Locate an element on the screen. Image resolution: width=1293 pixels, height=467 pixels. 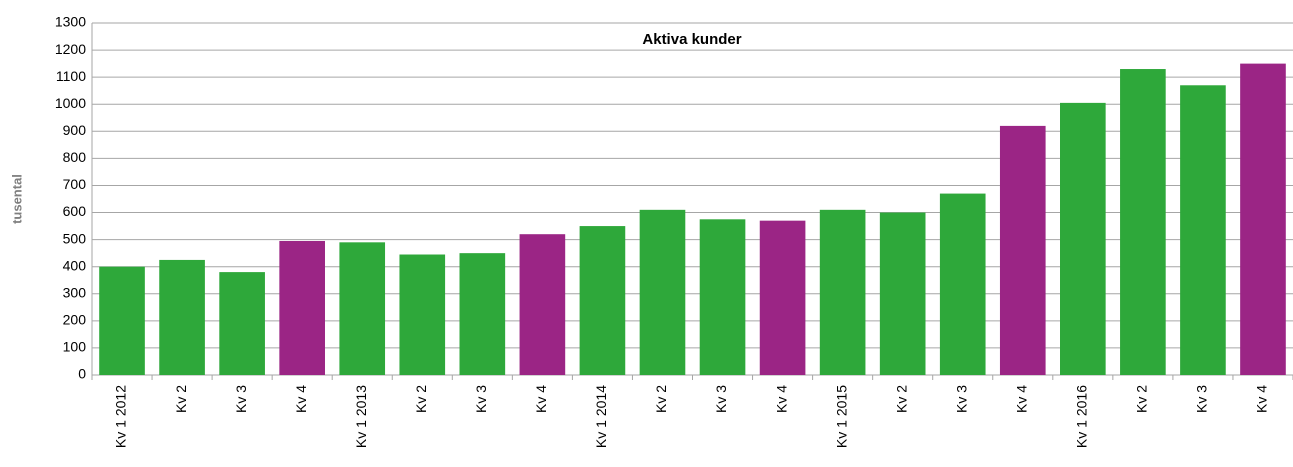
chart-title: Aktiva kunder is located at coordinates (691, 39).